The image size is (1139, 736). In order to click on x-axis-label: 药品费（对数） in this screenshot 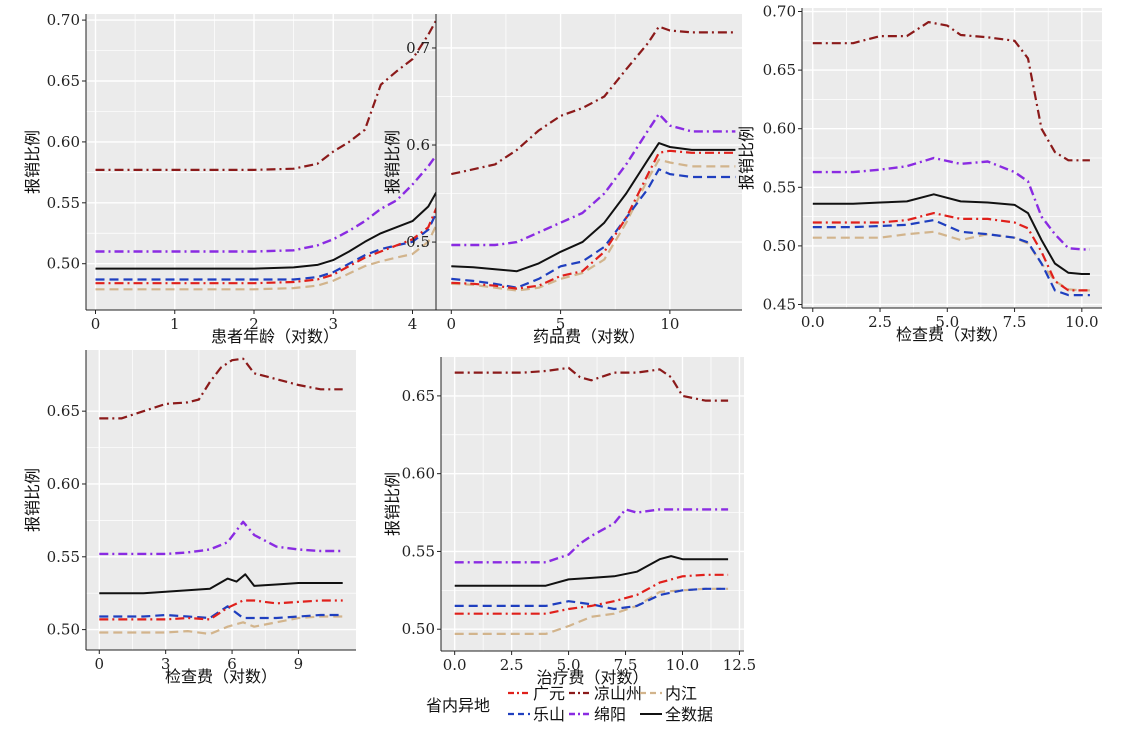, I will do `click(589, 336)`.